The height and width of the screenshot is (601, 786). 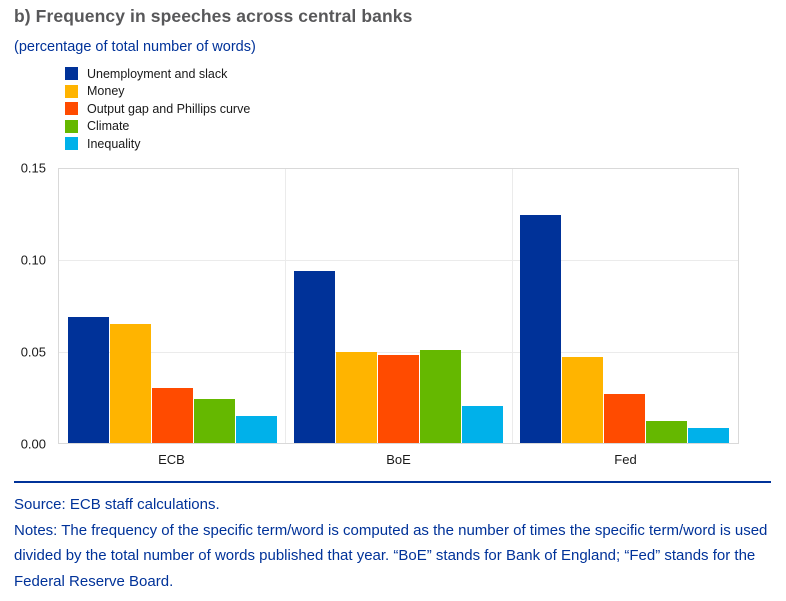 I want to click on bar-output-gap-and-phillips-curve-boe, so click(x=398, y=399).